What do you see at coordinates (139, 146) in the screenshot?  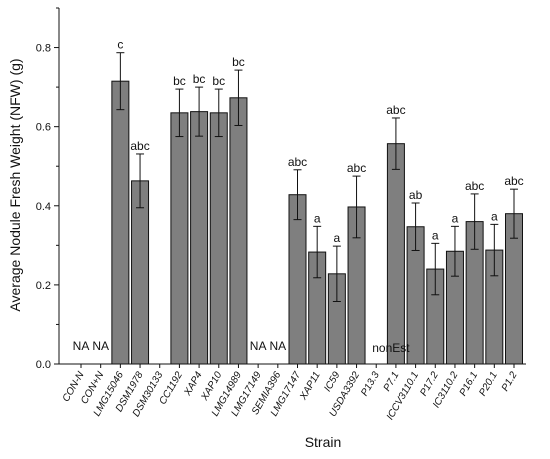 I see `annotation-DSM1978: abc` at bounding box center [139, 146].